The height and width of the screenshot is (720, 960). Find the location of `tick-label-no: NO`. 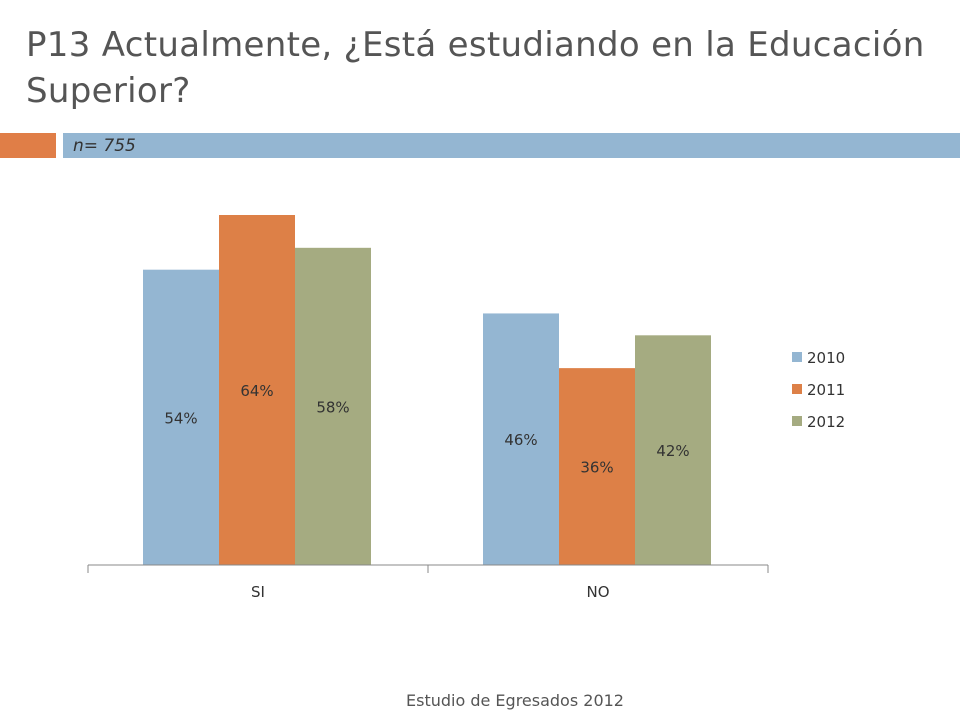

tick-label-no: NO is located at coordinates (597, 592).